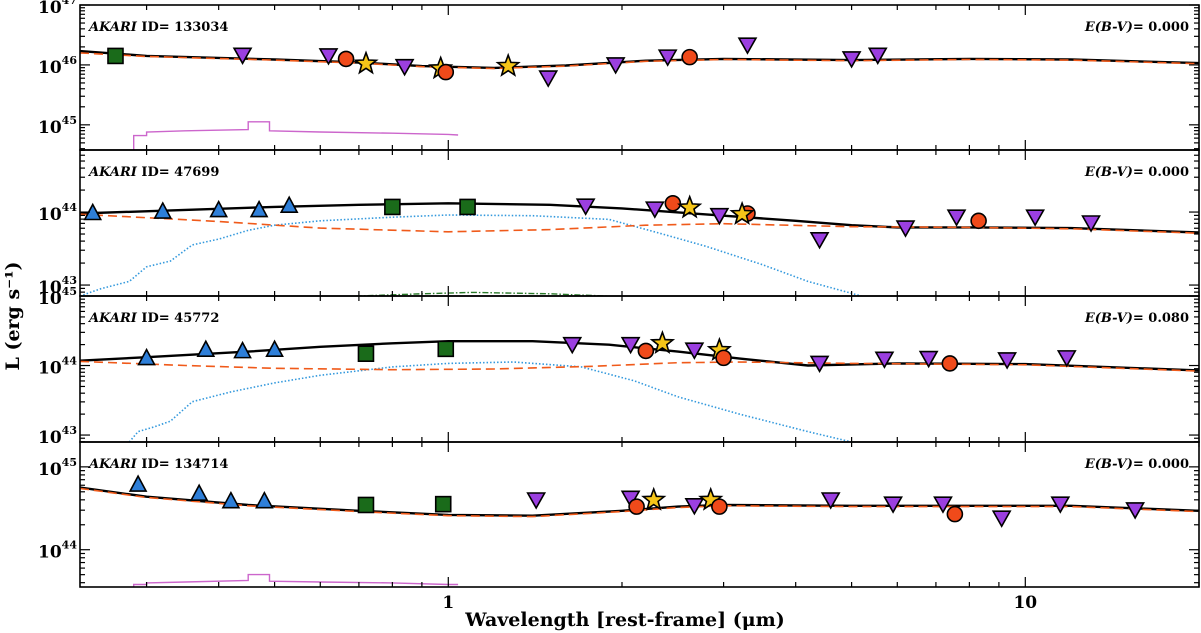 The width and height of the screenshot is (1201, 633). I want to click on y-tick-exponent: 44, so click(70, 545).